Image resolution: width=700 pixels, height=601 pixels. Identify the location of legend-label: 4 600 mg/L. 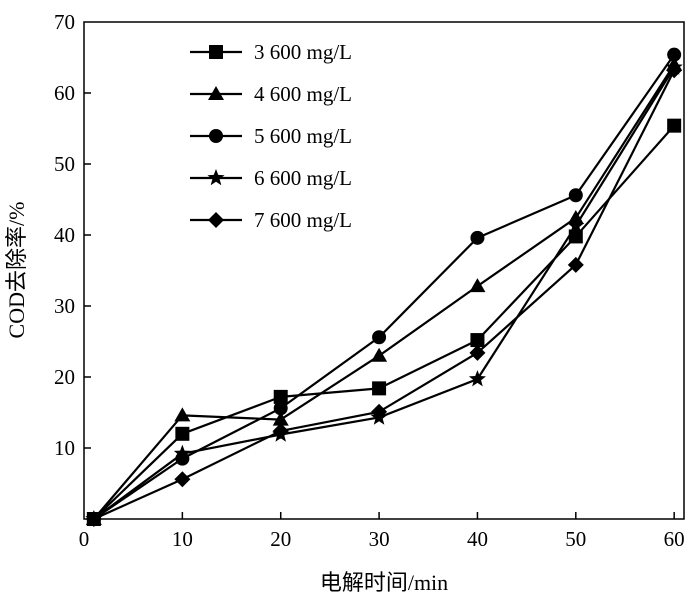
(303, 94).